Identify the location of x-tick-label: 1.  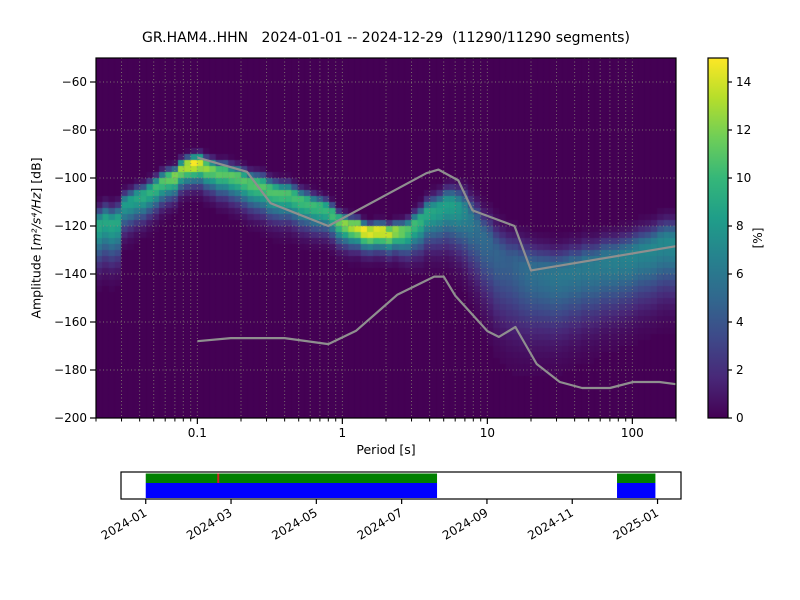
(343, 433).